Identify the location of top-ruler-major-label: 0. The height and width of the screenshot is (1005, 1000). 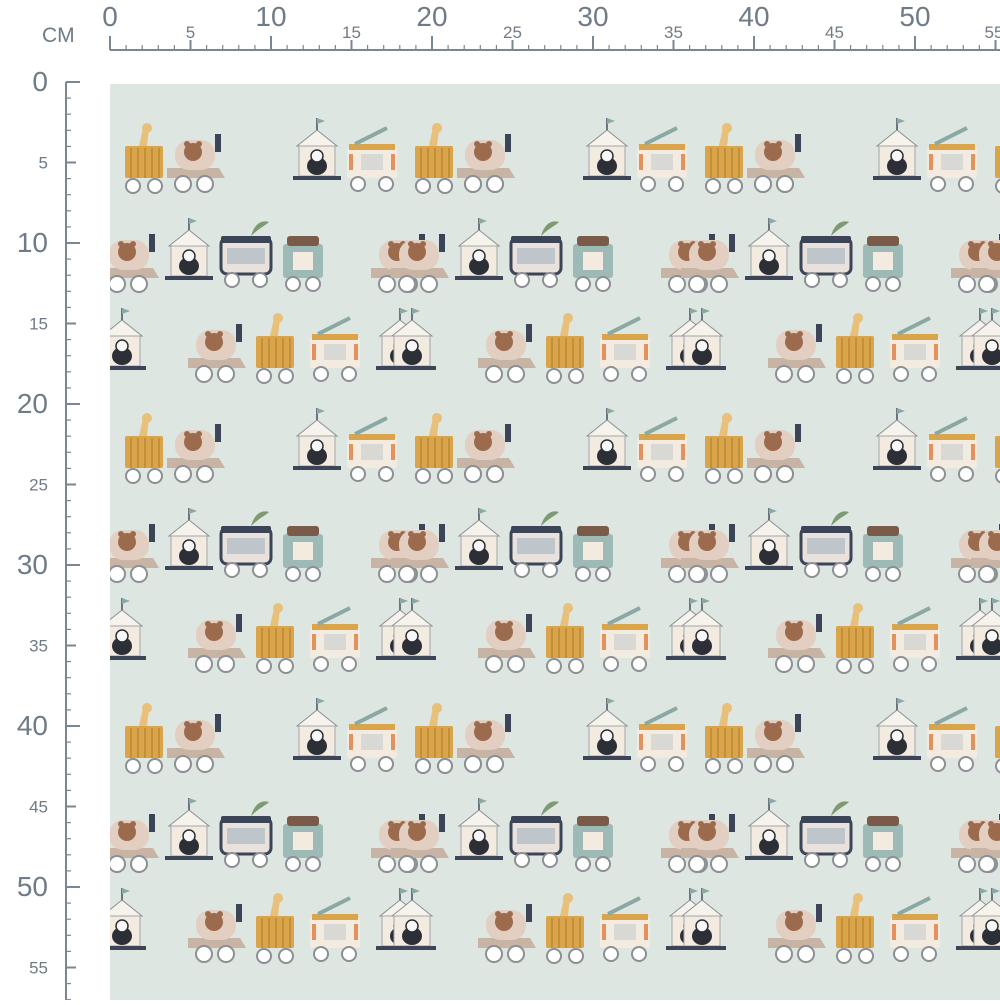
(110, 16).